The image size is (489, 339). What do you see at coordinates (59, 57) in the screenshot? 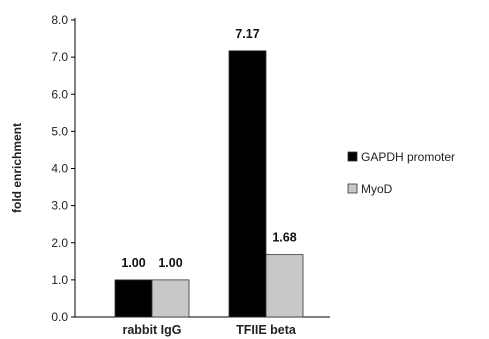
I see `y-tick-label: 7.0` at bounding box center [59, 57].